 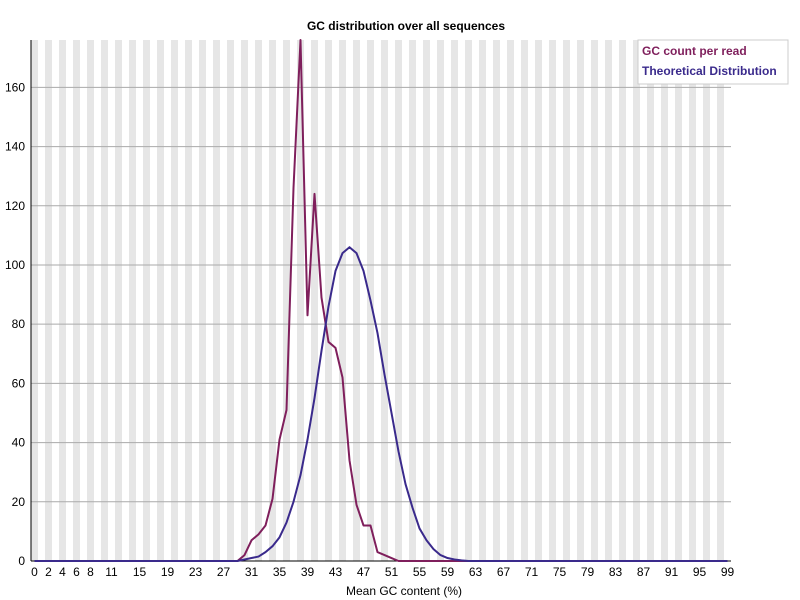 I want to click on x-tick-label: 43, so click(x=336, y=572).